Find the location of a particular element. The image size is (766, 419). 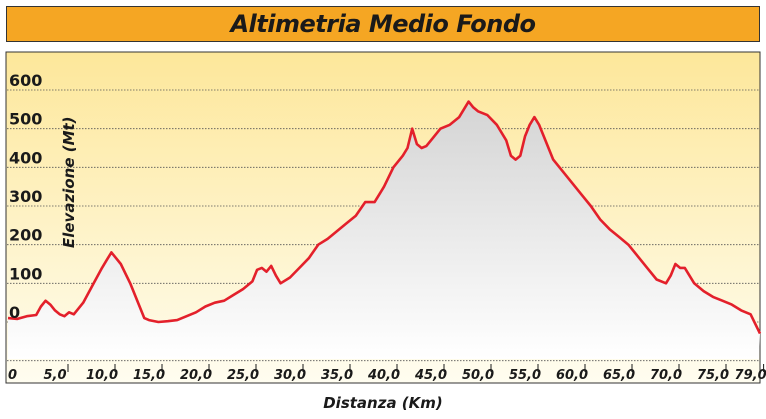

x-tick-label: 30,0 is located at coordinates (290, 375).